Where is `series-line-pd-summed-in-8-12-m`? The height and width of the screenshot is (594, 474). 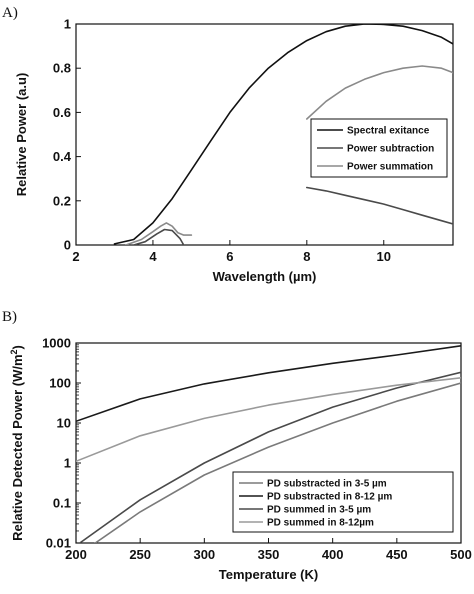
series-line-pd-summed-in-8-12-m is located at coordinates (268, 420).